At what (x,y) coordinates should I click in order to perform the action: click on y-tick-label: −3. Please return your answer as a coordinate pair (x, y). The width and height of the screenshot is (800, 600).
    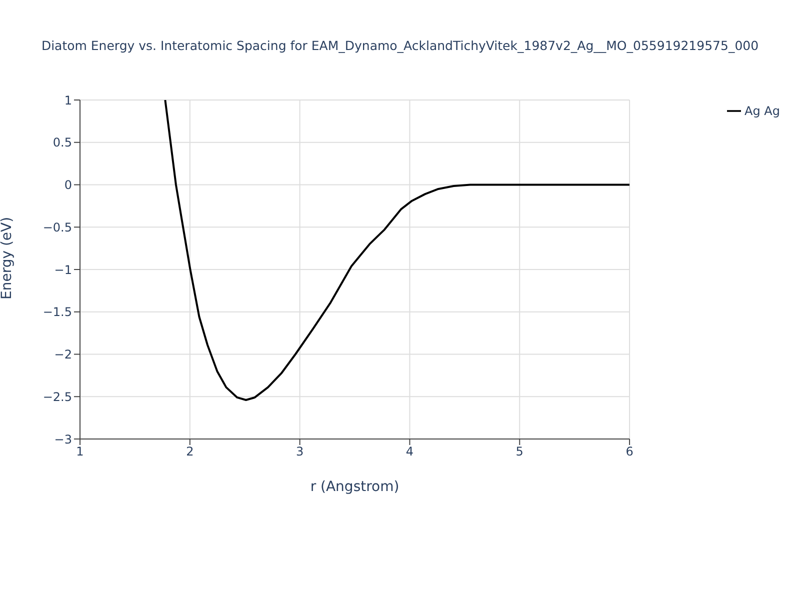
    Looking at the image, I should click on (63, 439).